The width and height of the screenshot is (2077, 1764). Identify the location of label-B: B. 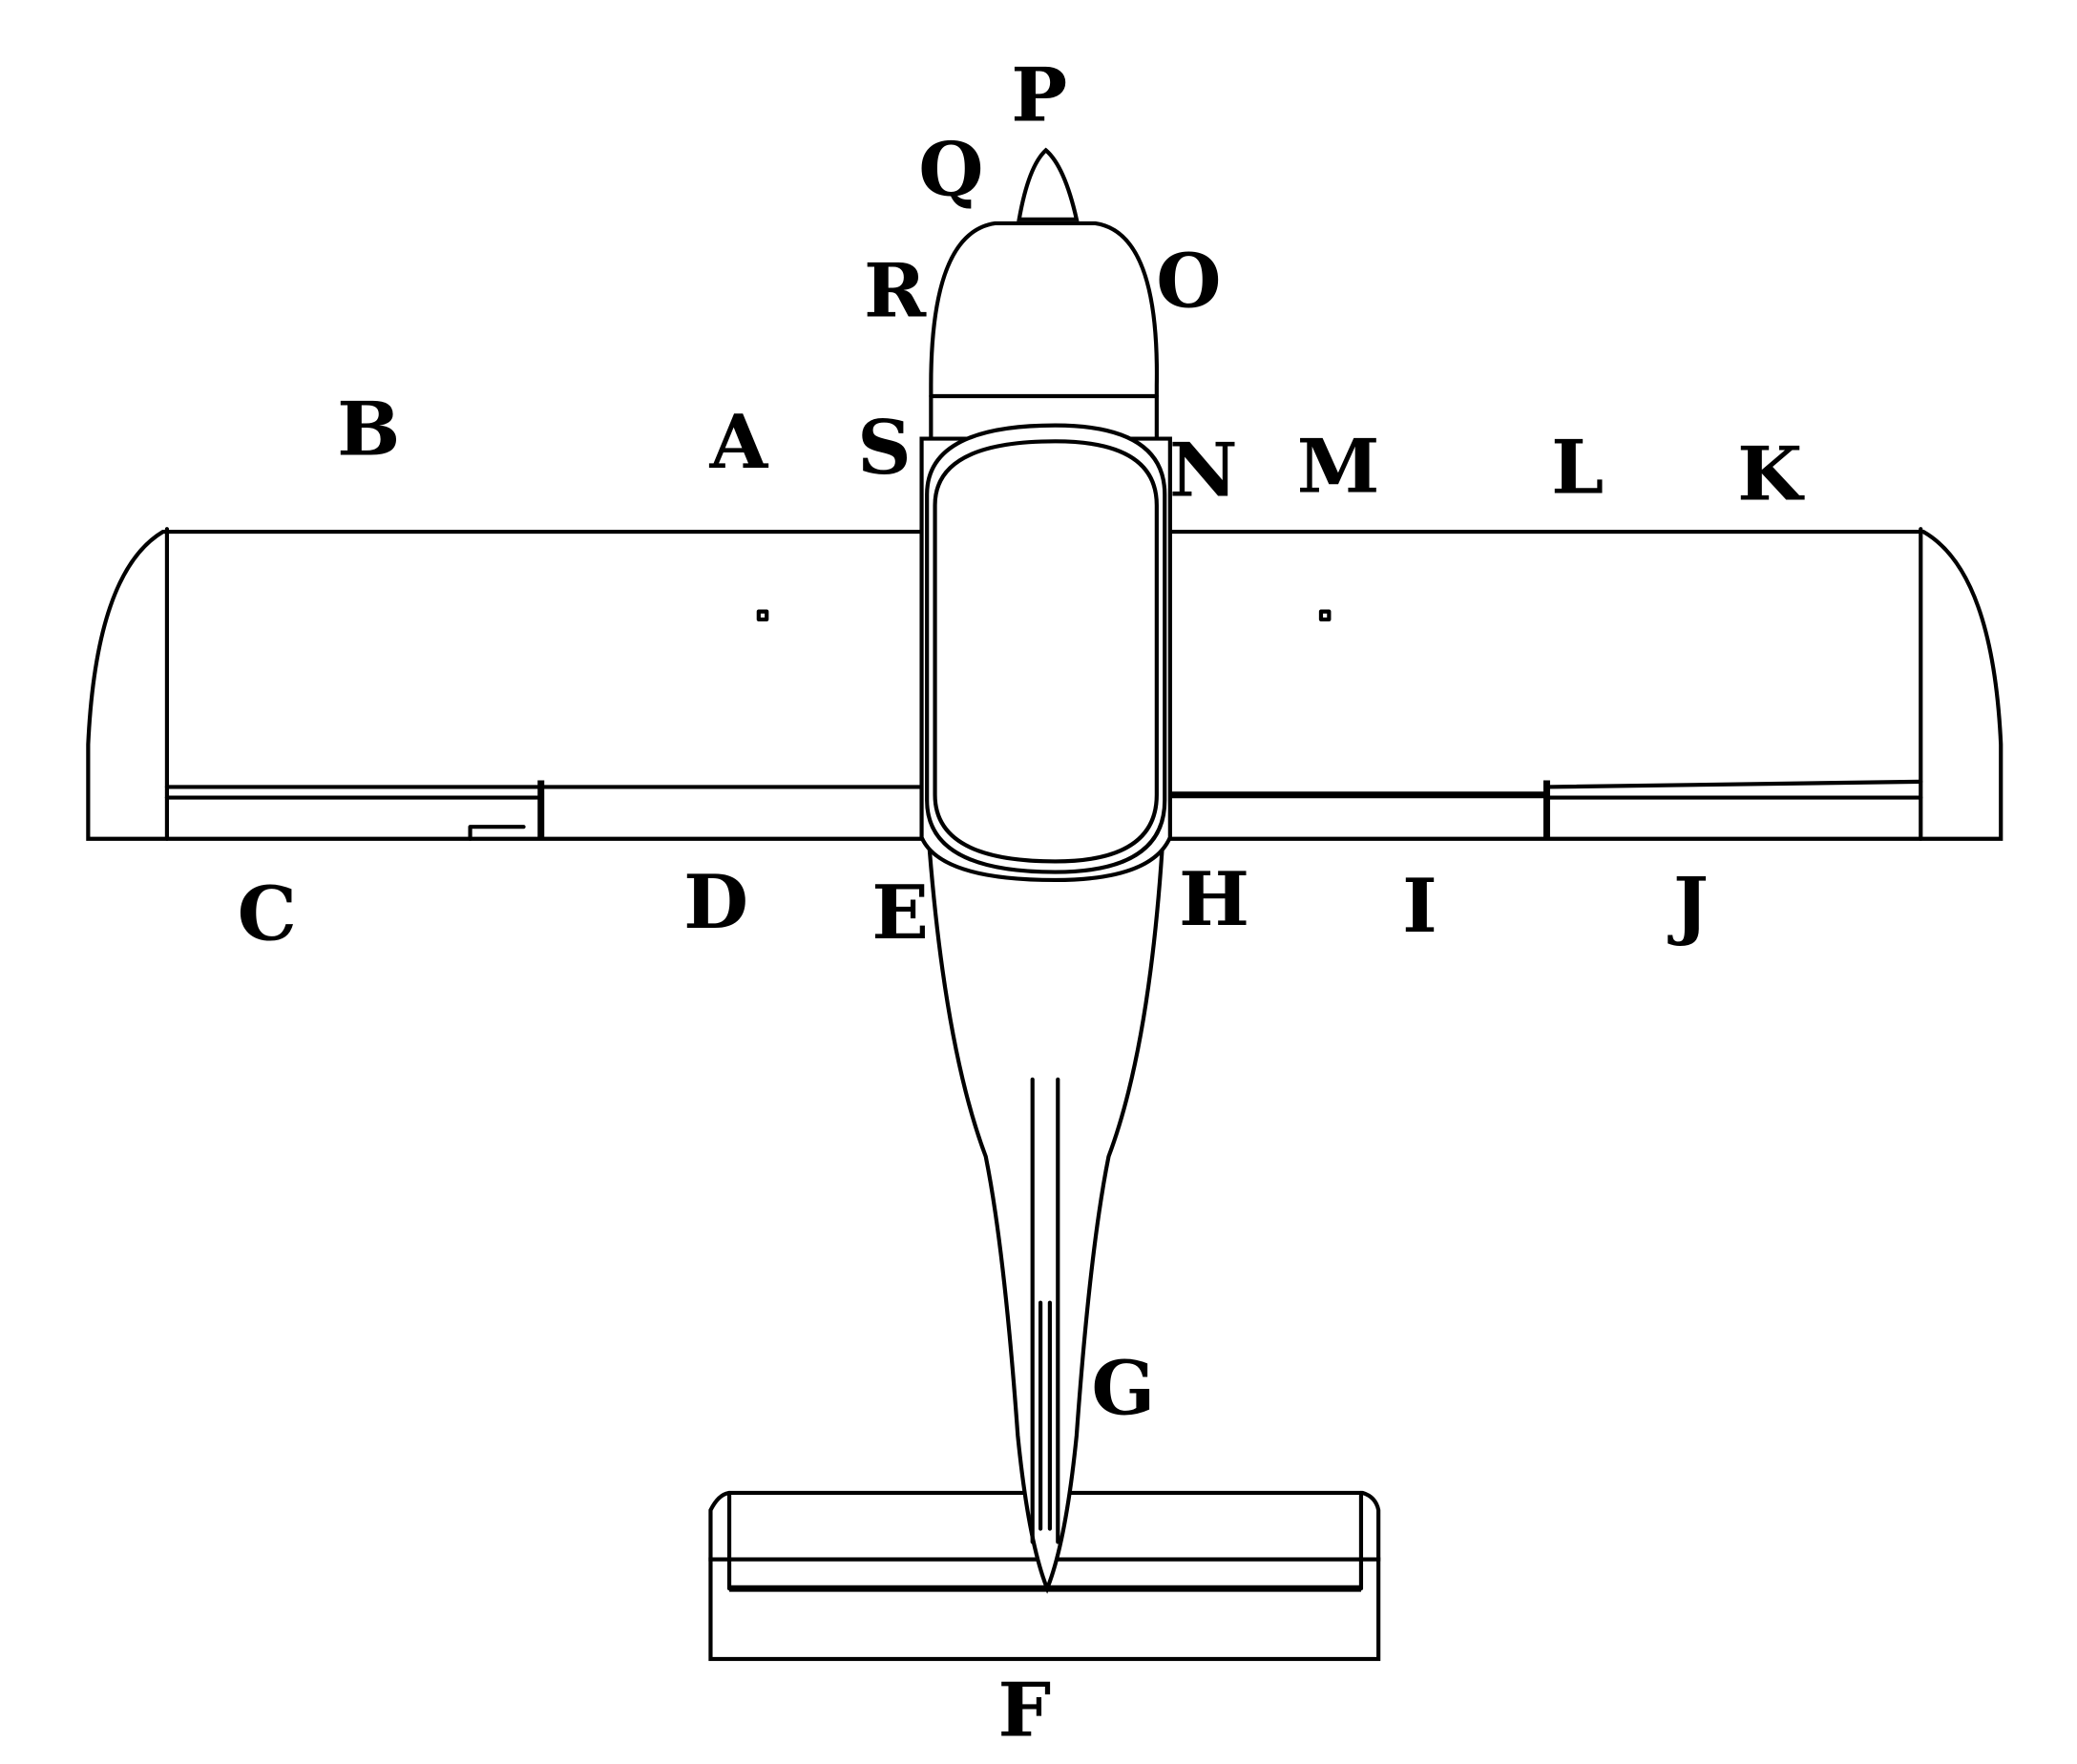
(369, 429).